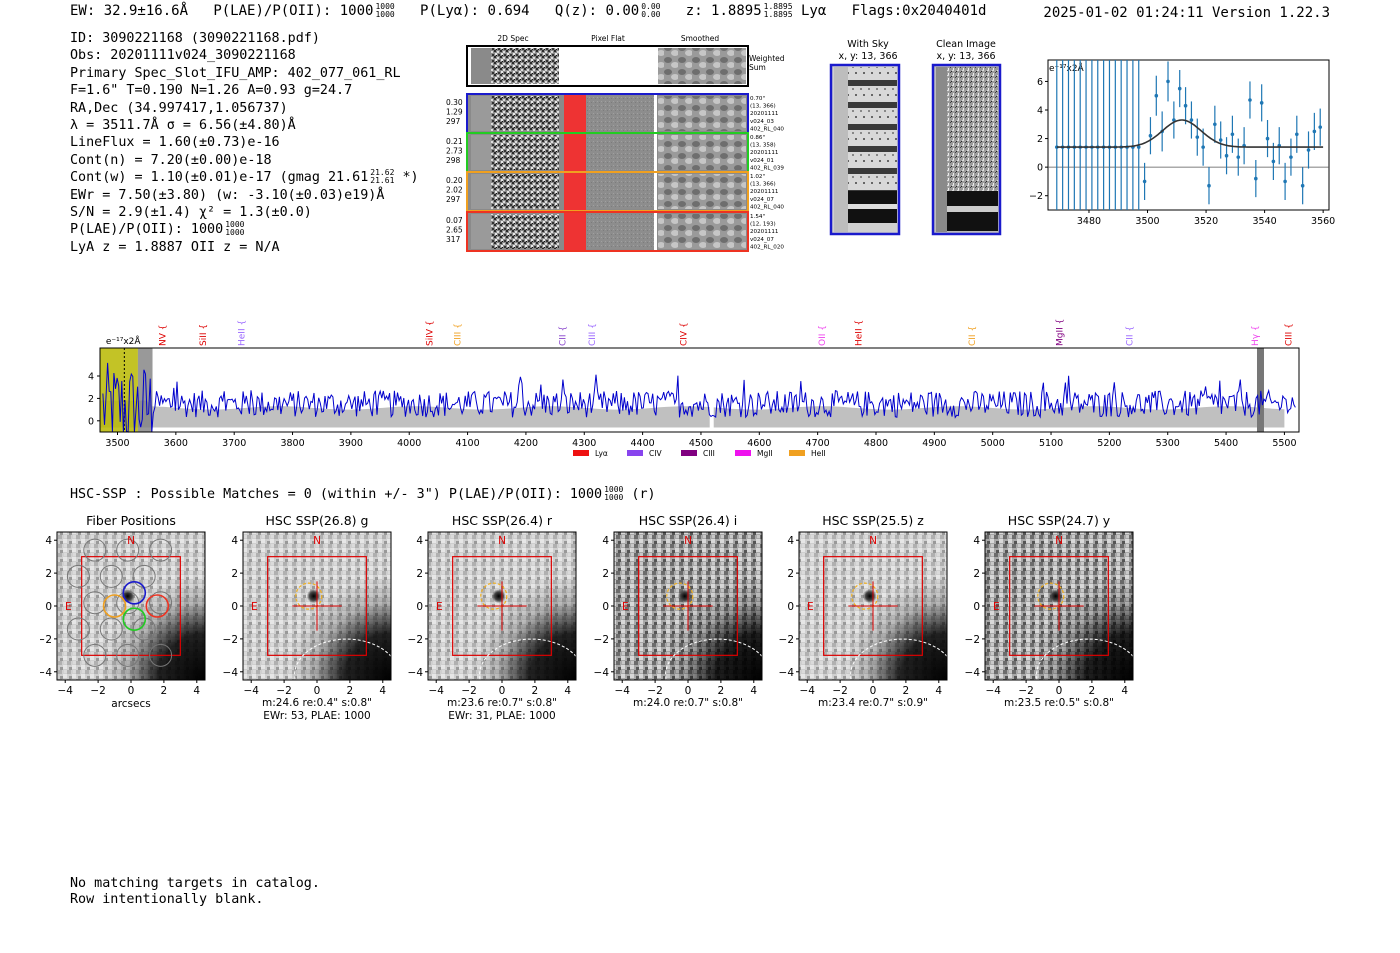 The height and width of the screenshot is (953, 1400). Describe the element at coordinates (1260, 390) in the screenshot. I see `masked-region` at that location.